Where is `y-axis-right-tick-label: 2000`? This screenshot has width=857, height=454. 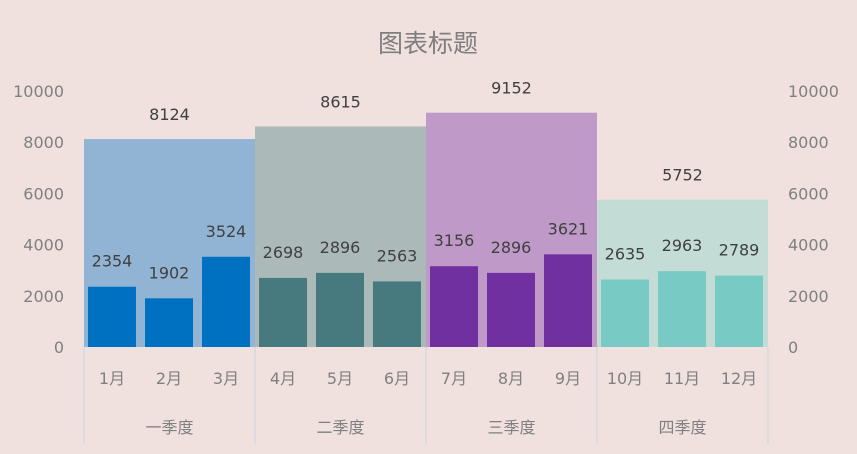
y-axis-right-tick-label: 2000 is located at coordinates (808, 296).